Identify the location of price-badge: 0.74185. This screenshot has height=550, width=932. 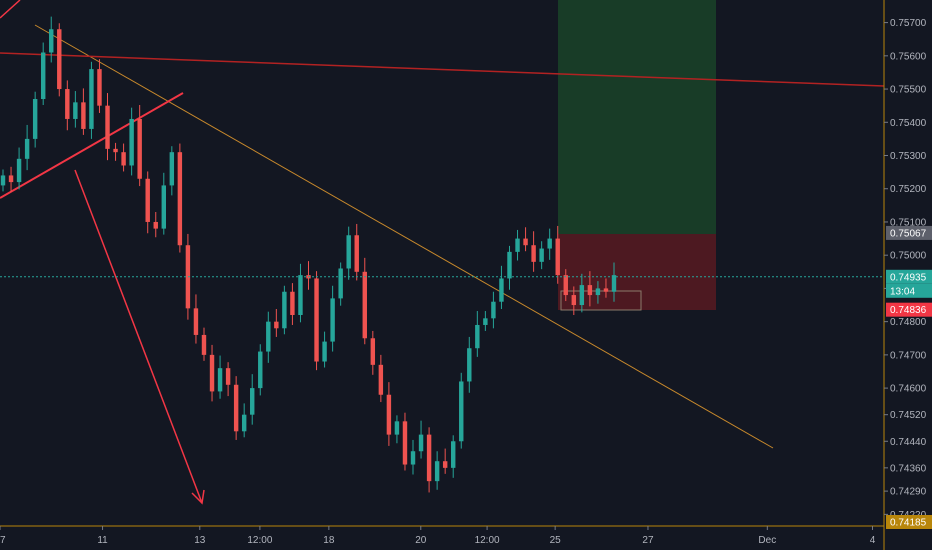
(909, 522).